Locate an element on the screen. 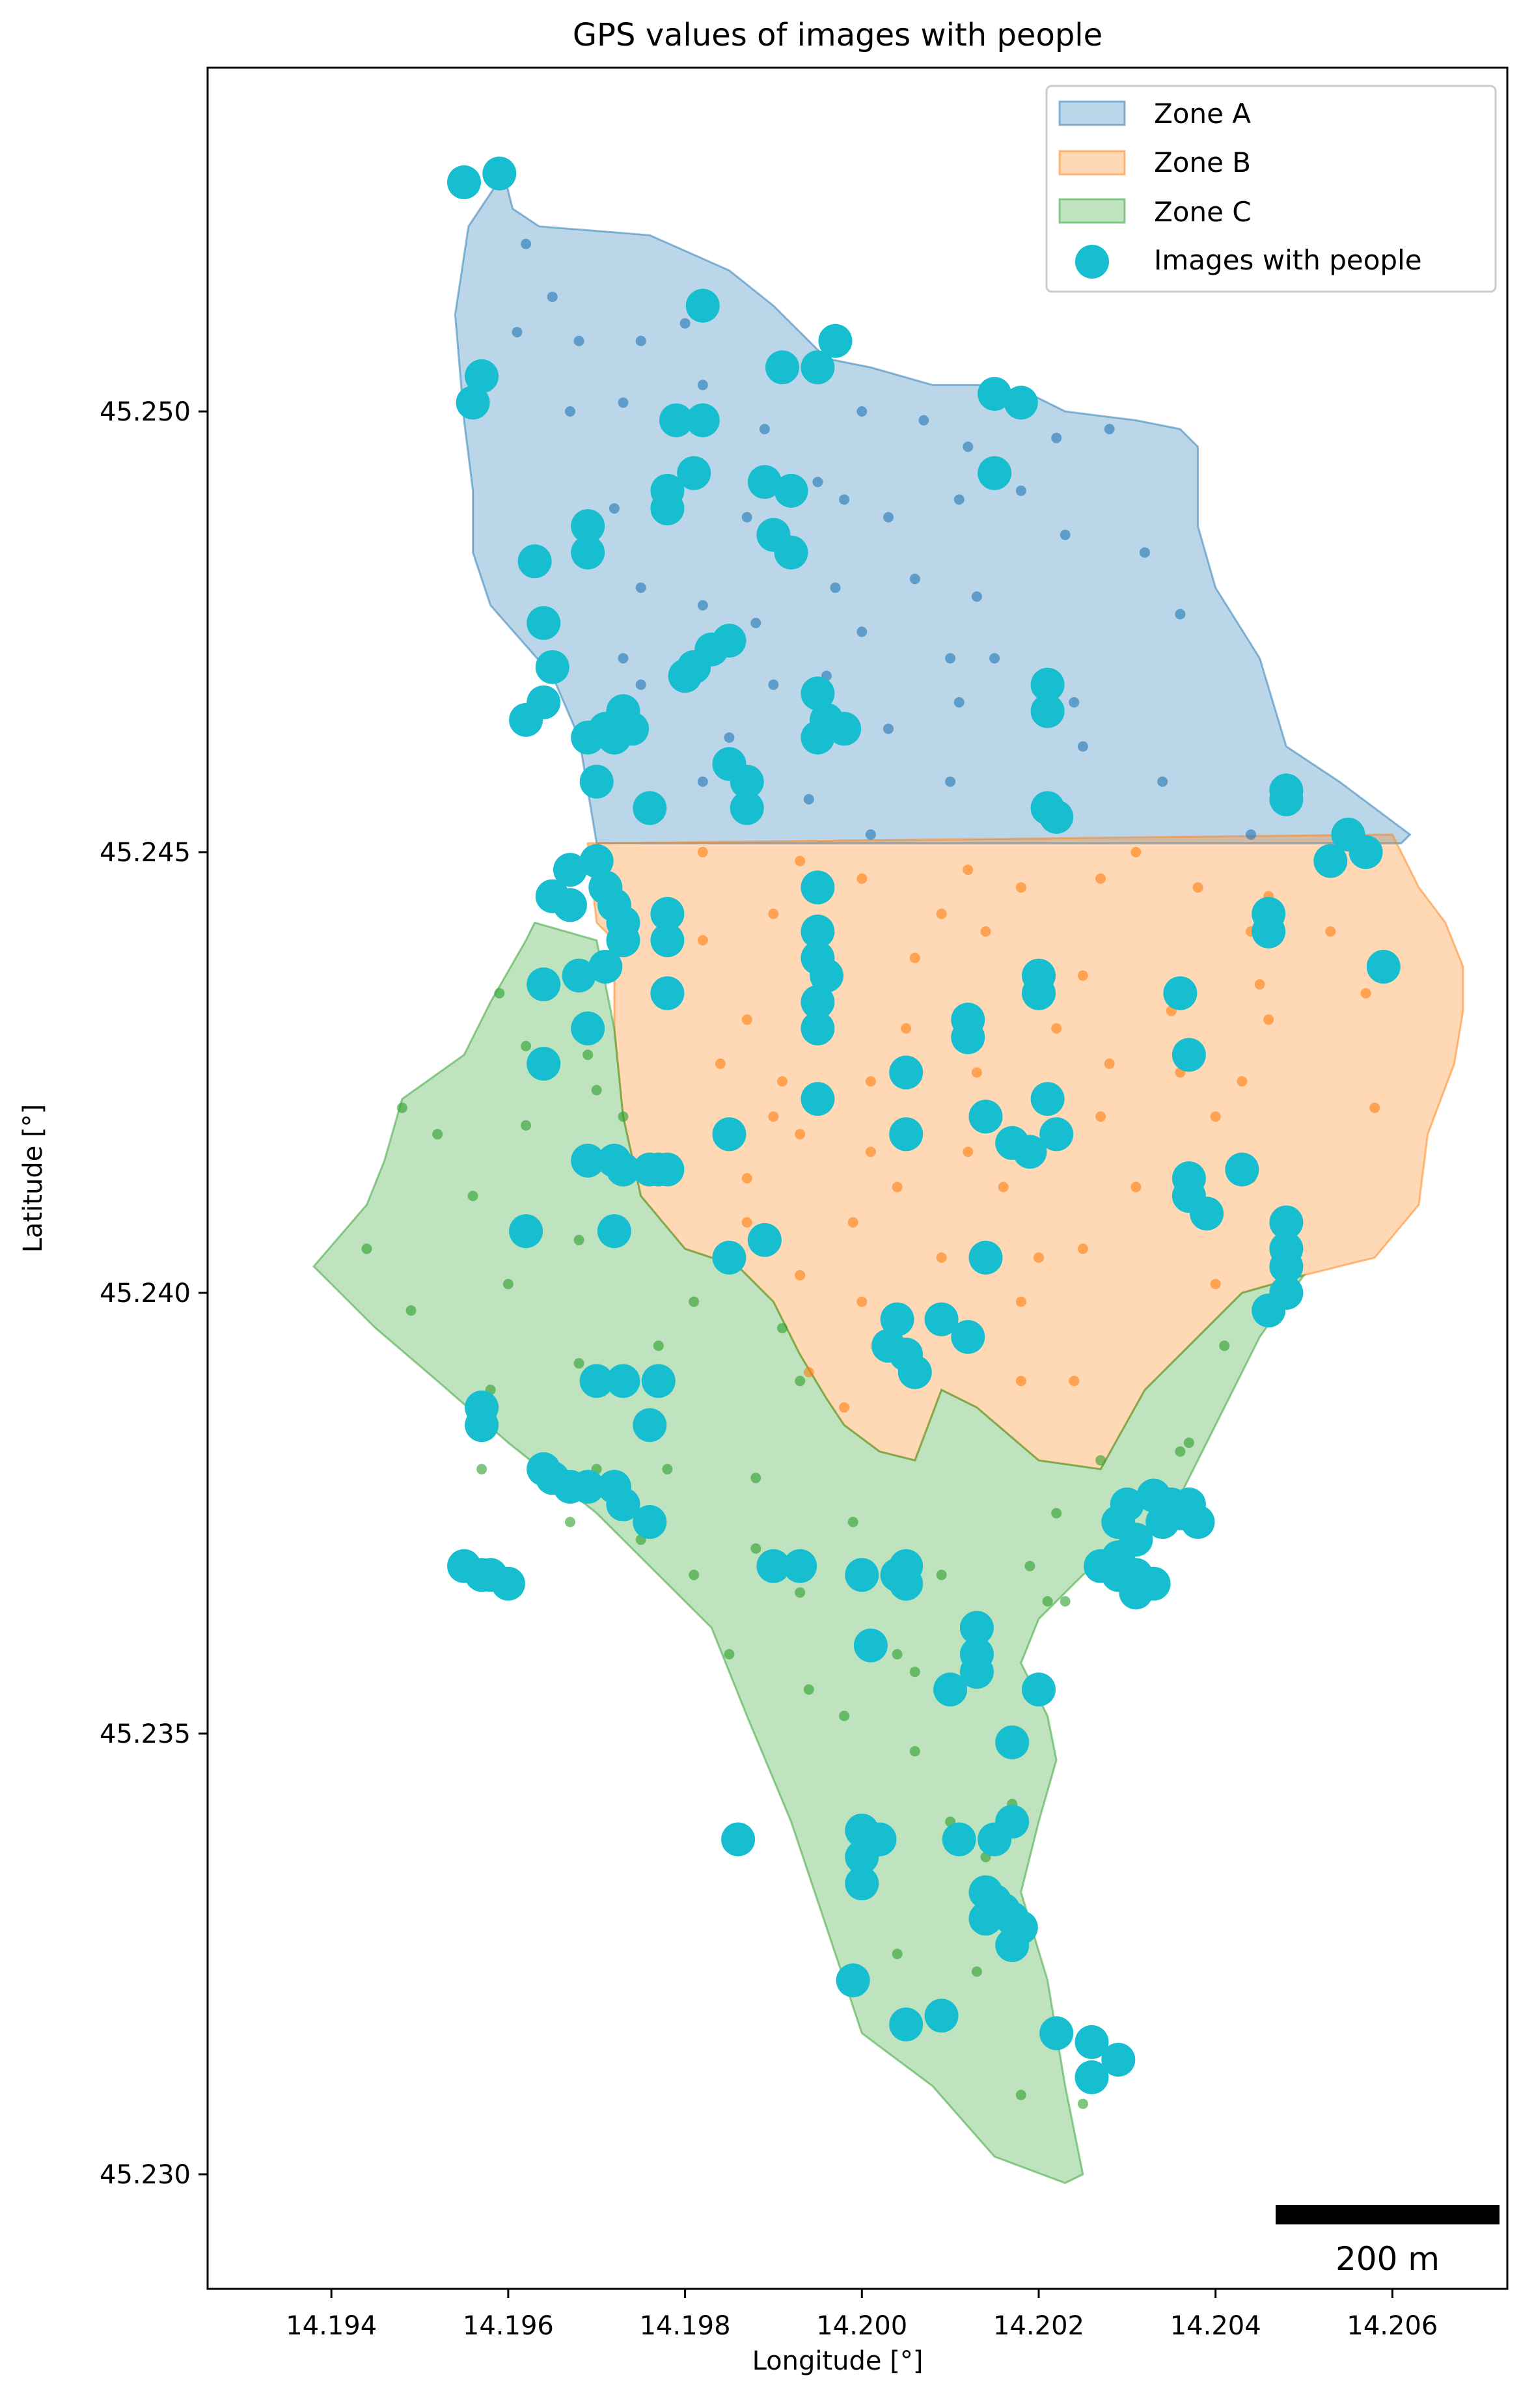 Image resolution: width=1534 pixels, height=2408 pixels. x-tick-label: 14.198 is located at coordinates (685, 2326).